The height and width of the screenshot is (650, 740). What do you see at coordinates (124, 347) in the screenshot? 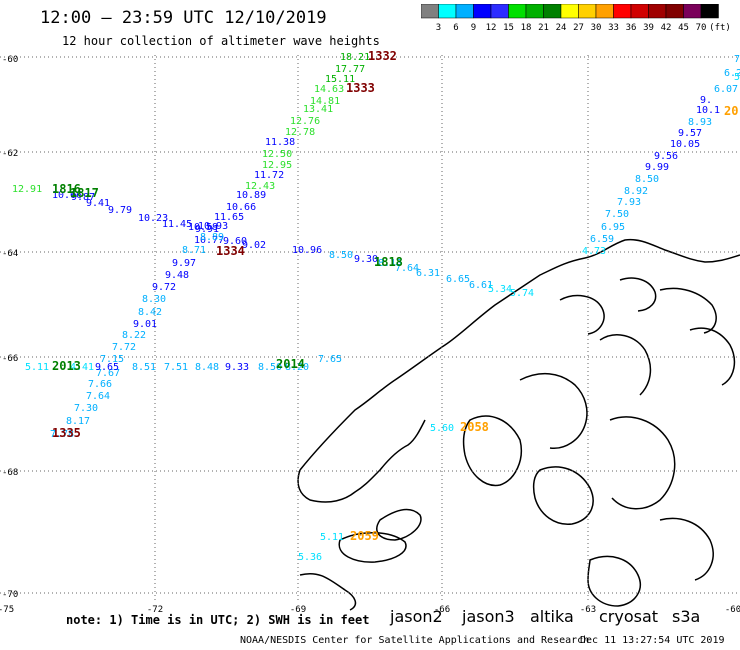
I see `wave-height-value: 7.72` at bounding box center [124, 347].